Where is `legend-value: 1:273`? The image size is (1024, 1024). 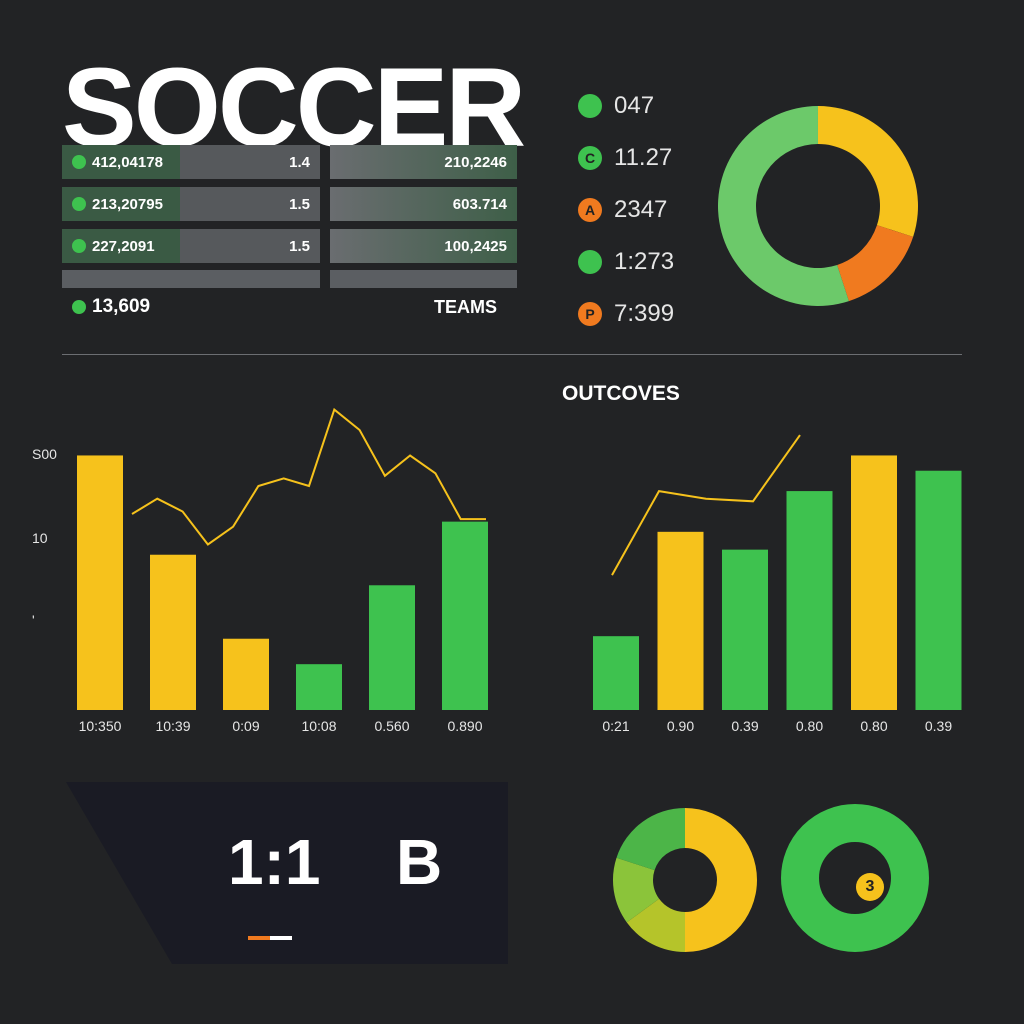
legend-value: 1:273 is located at coordinates (644, 261).